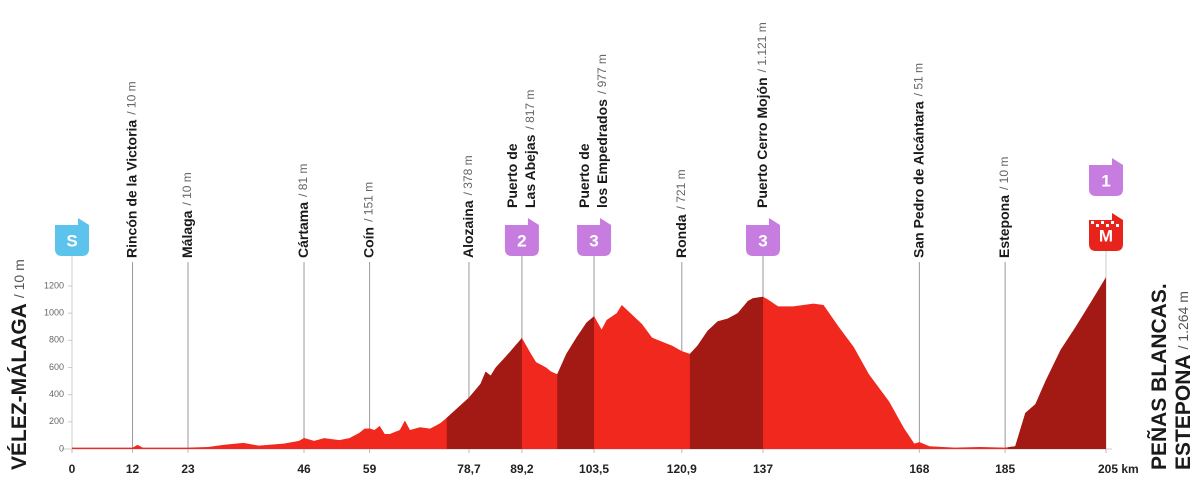 This screenshot has height=481, width=1200. I want to click on x-tick-label: 12, so click(133, 469).